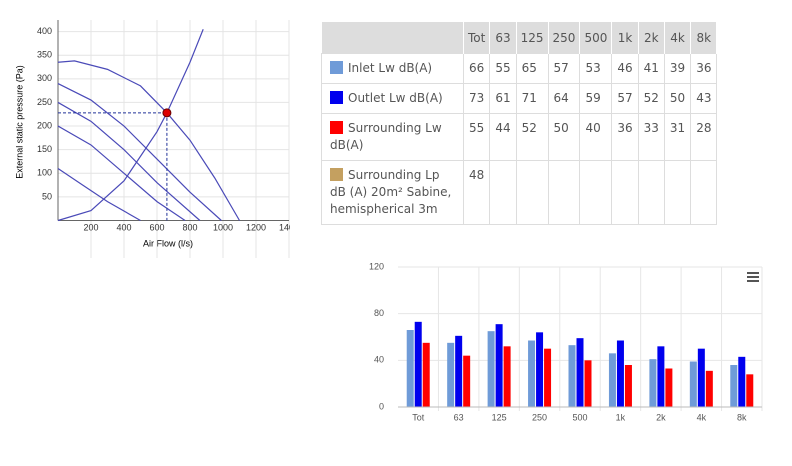 This screenshot has height=466, width=792. What do you see at coordinates (704, 137) in the screenshot?
I see `value-cell: 28` at bounding box center [704, 137].